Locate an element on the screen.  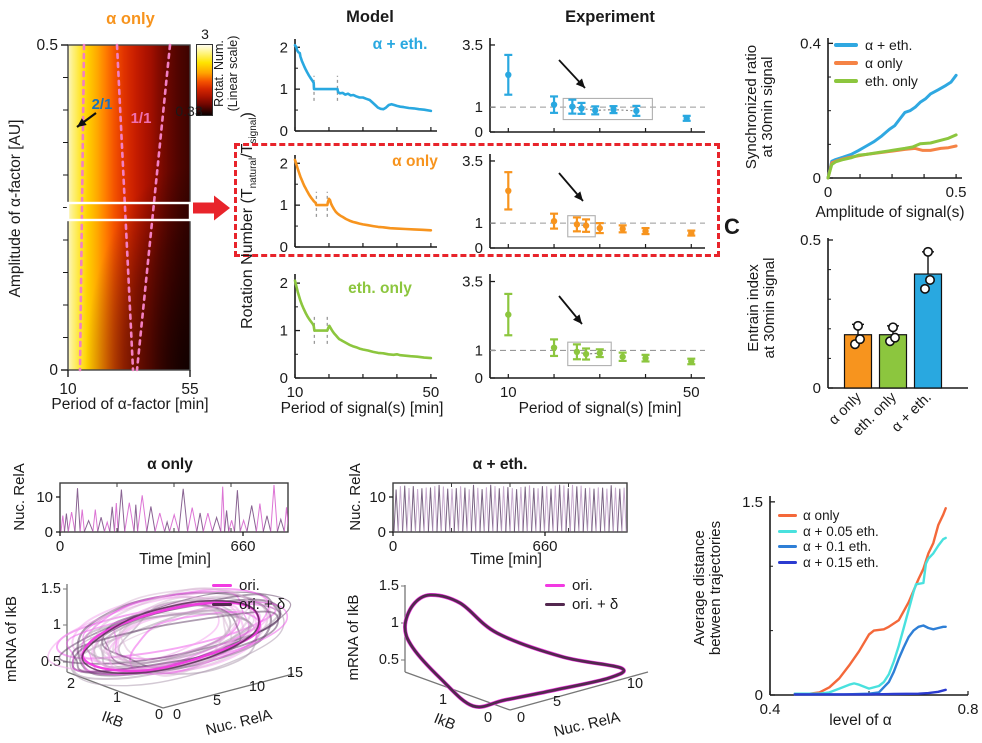
sync-x-axis-label: Amplitude of signal(s) is located at coordinates (890, 212).